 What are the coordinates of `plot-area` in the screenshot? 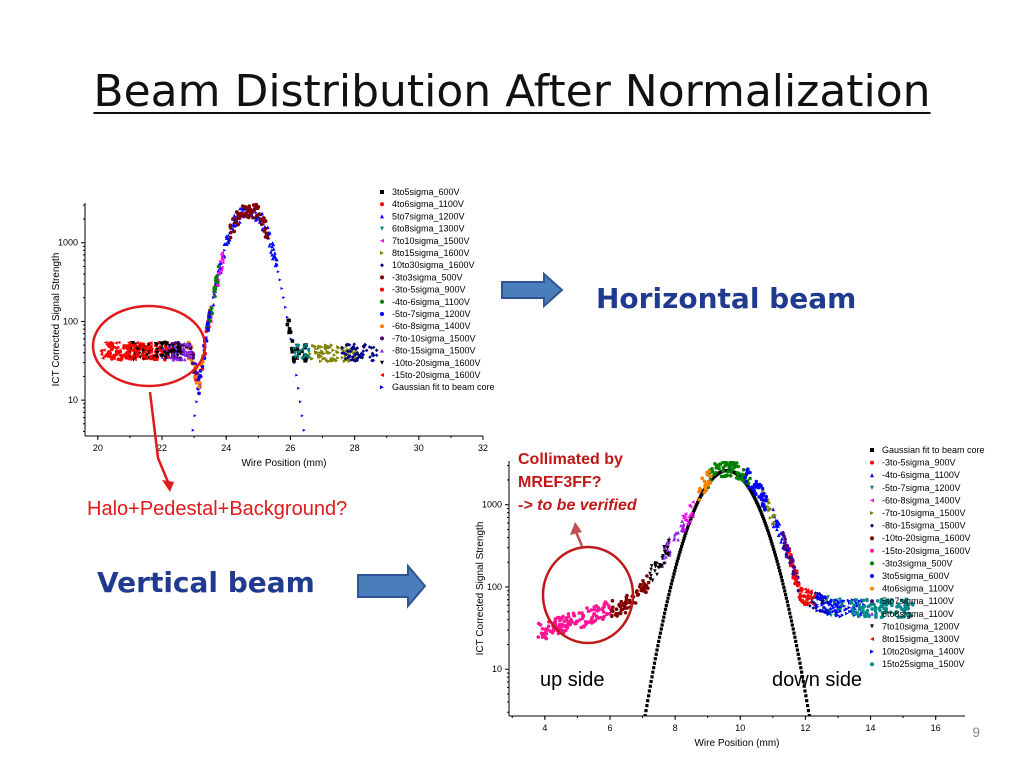 It's located at (239, 317).